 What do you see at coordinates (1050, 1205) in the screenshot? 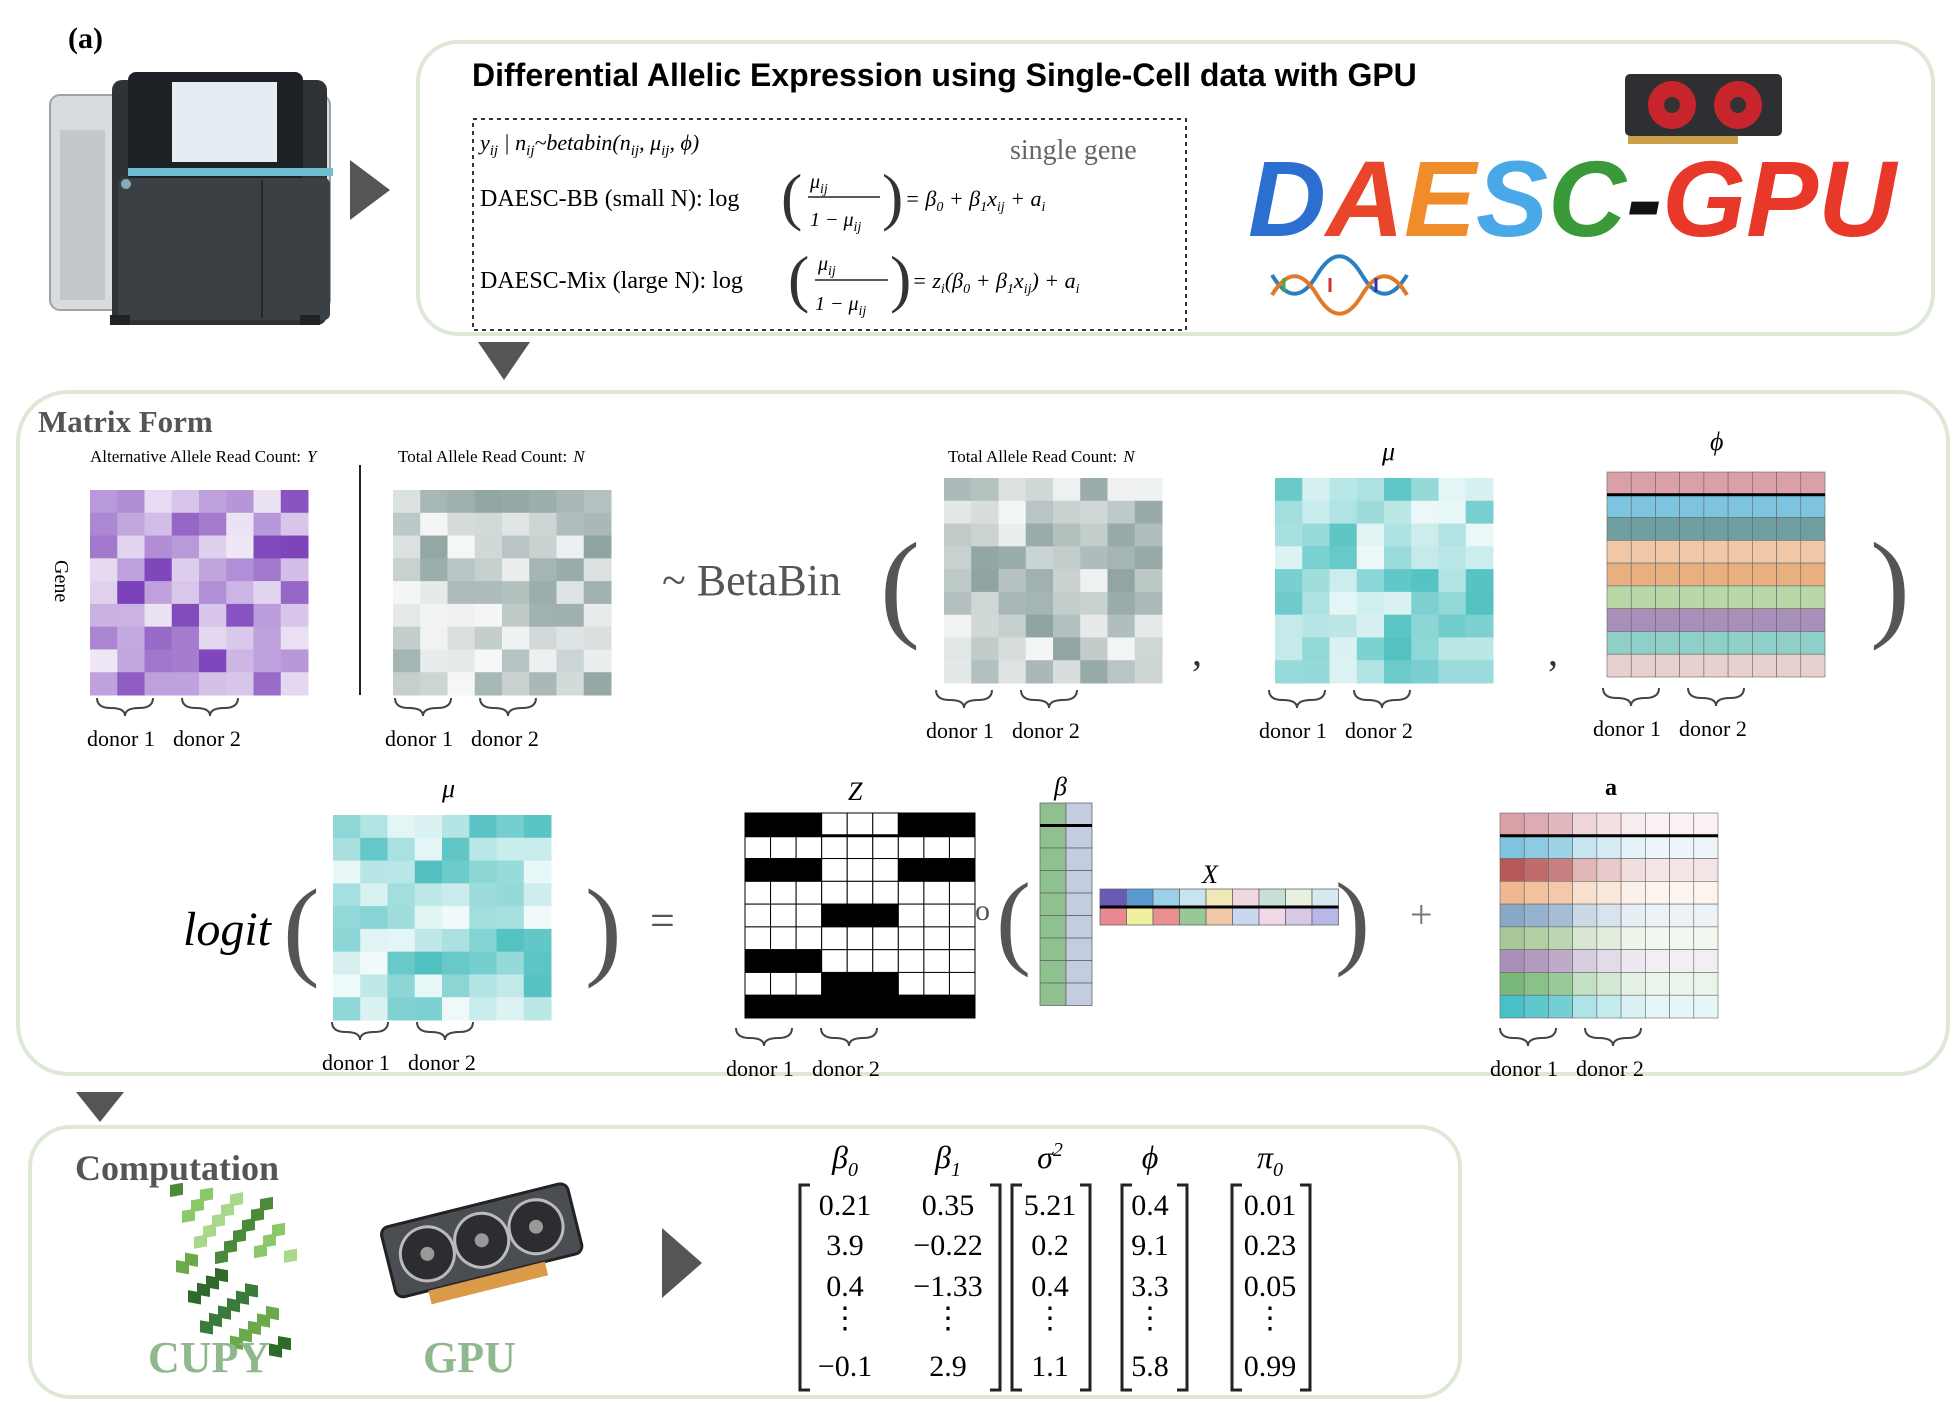
I see `result-cell: 5.21` at bounding box center [1050, 1205].